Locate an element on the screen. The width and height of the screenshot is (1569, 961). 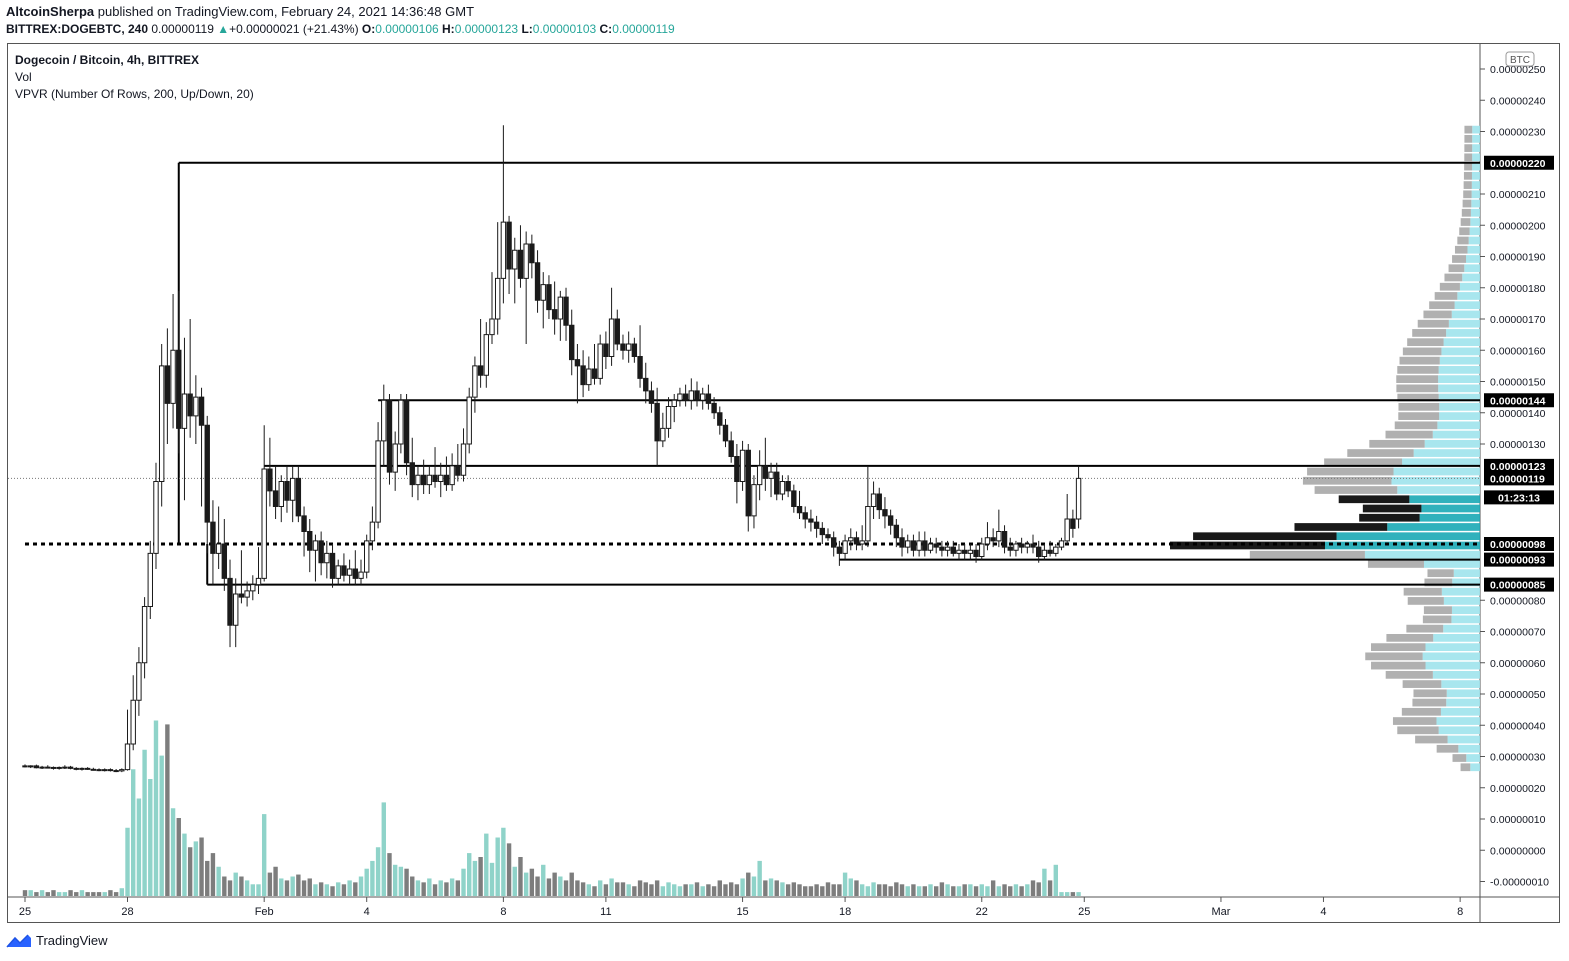
y-tick-label: 0.00000190 is located at coordinates (1518, 258).